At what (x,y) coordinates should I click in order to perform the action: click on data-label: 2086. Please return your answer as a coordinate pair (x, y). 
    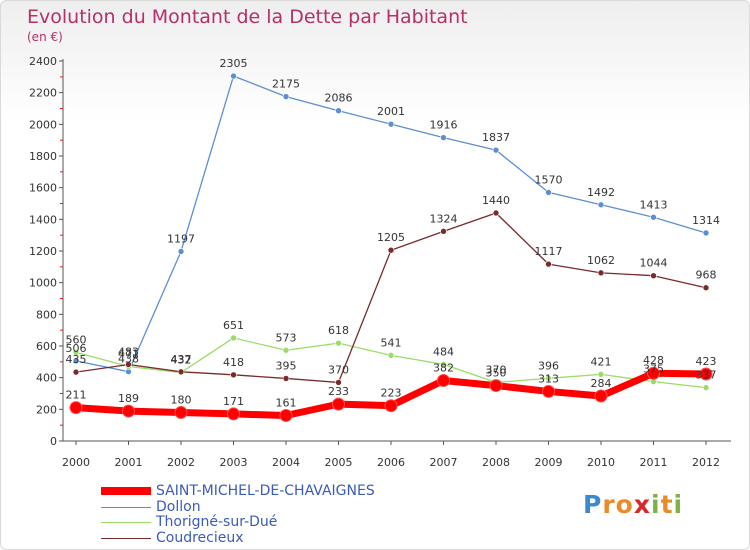
    Looking at the image, I should click on (339, 98).